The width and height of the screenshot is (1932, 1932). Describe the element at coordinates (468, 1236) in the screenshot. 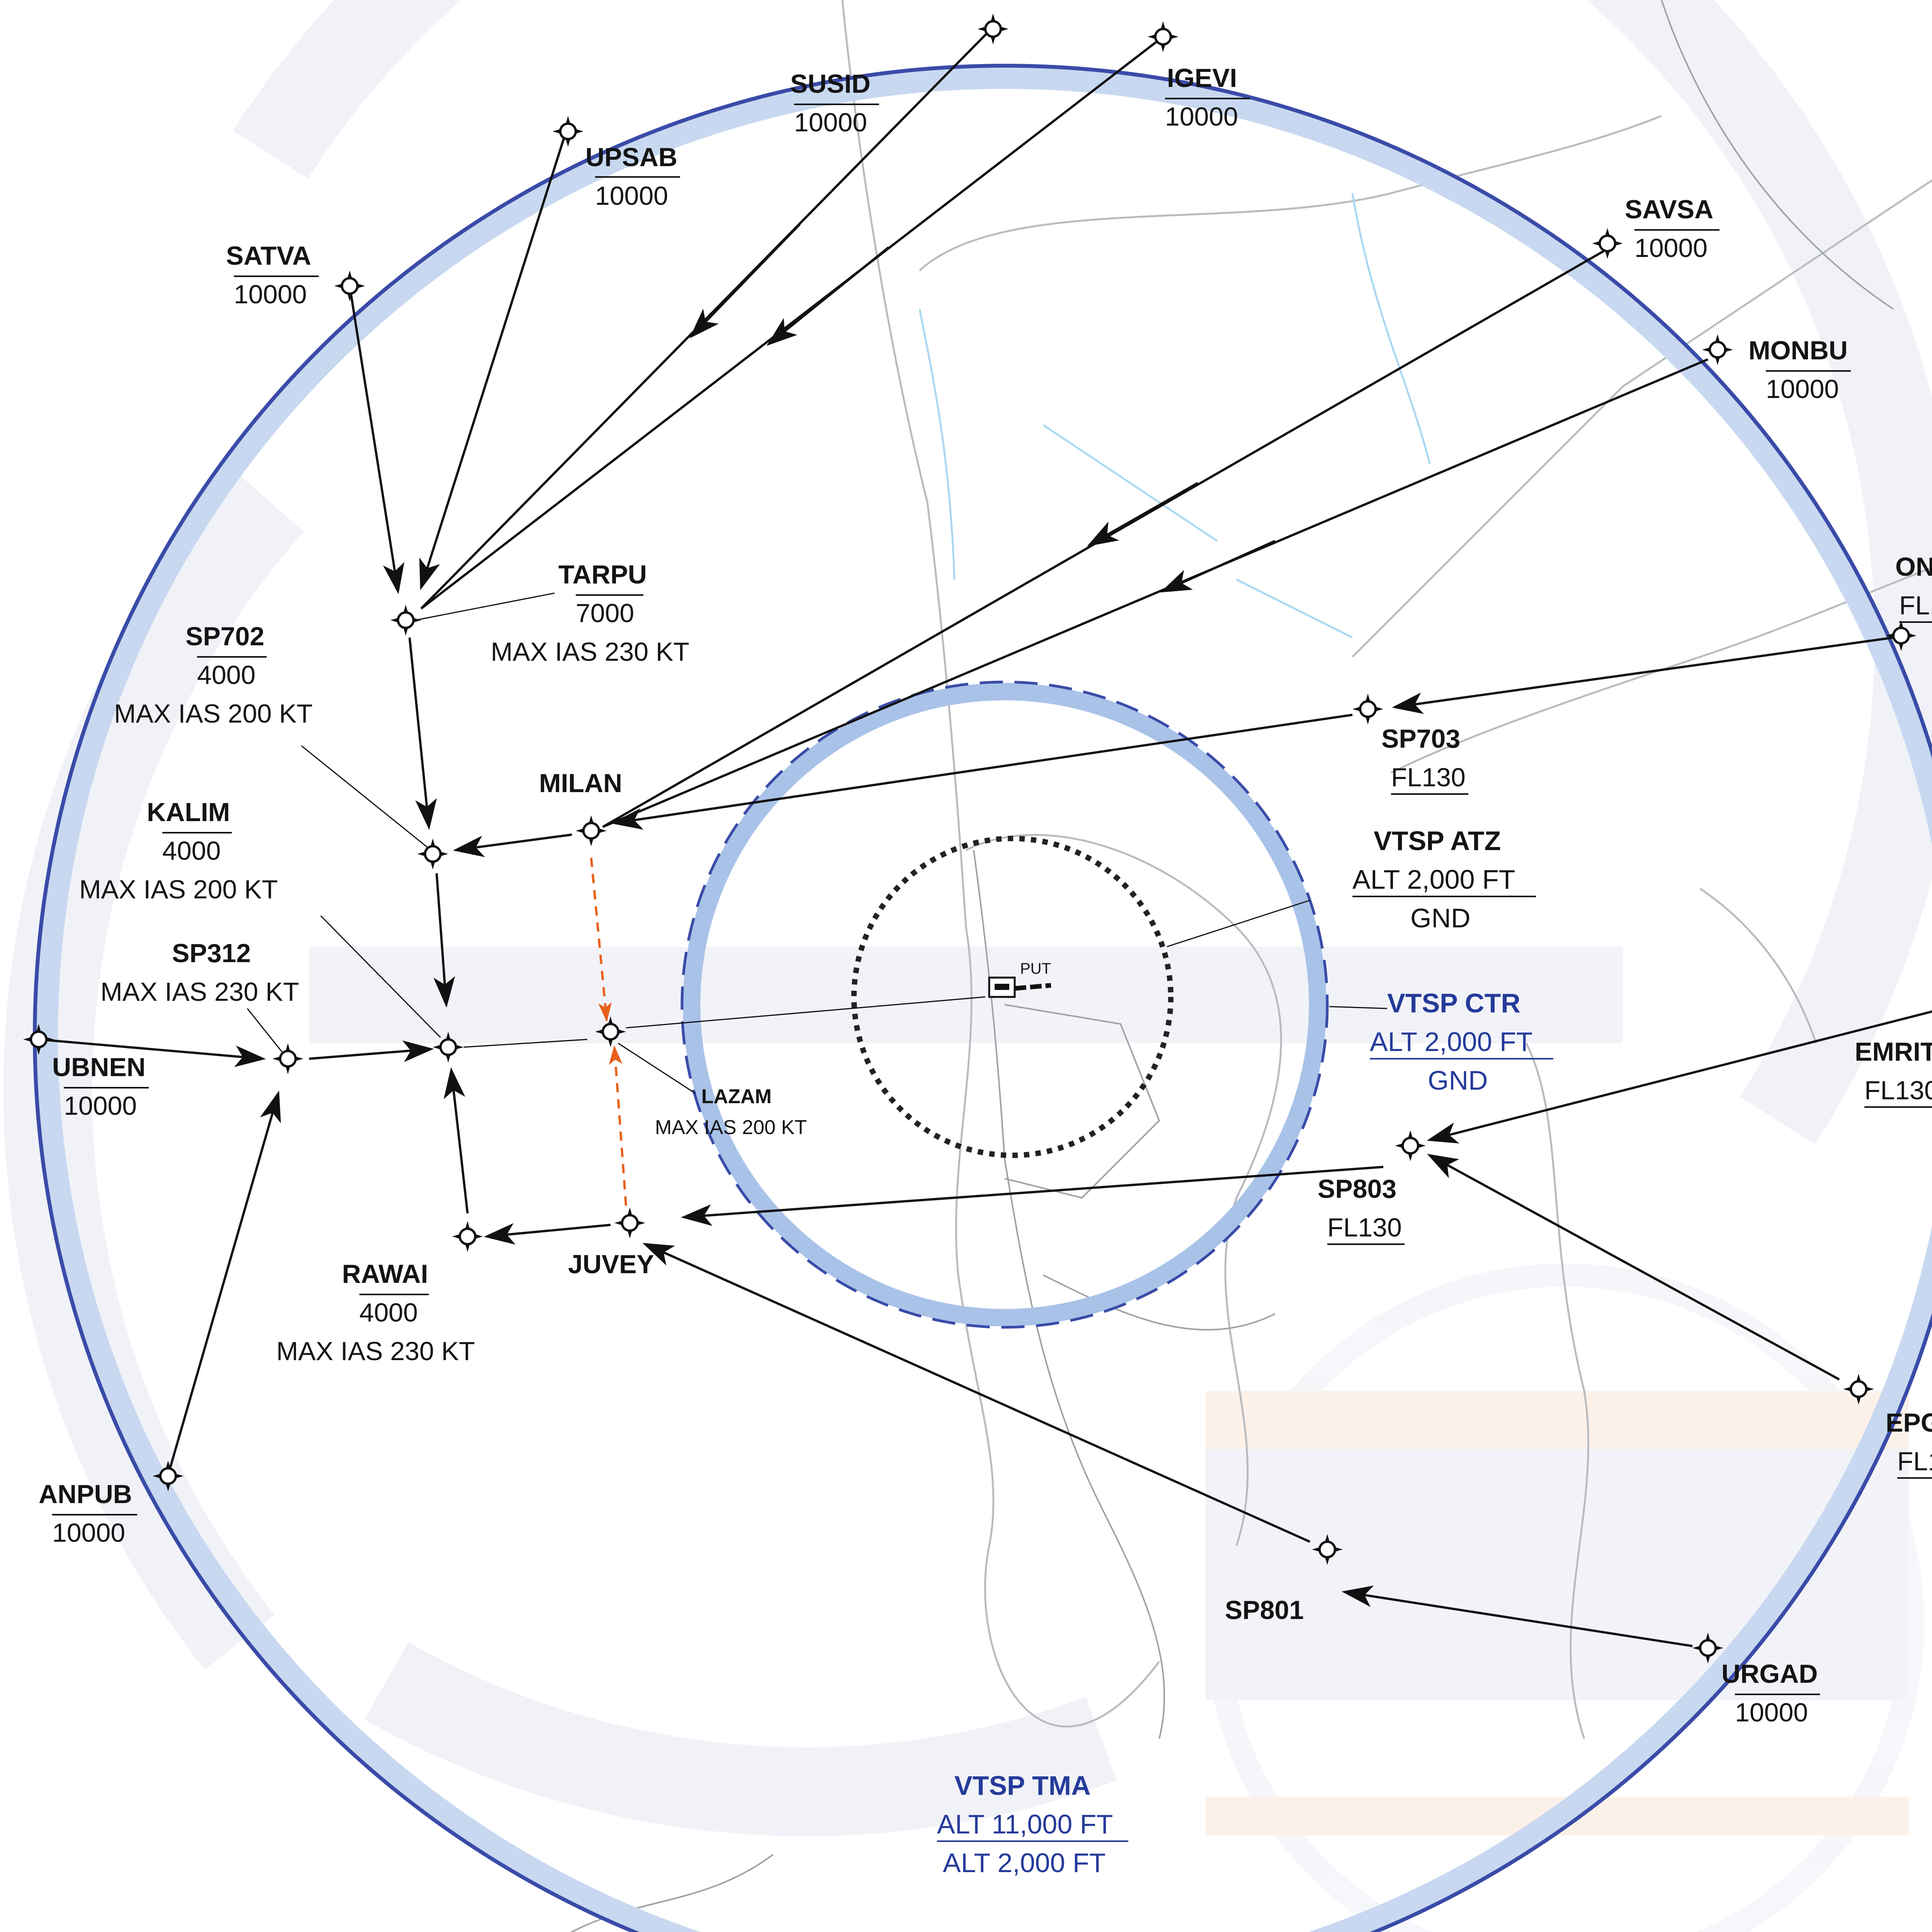

I see `fix-marker-rawai` at that location.